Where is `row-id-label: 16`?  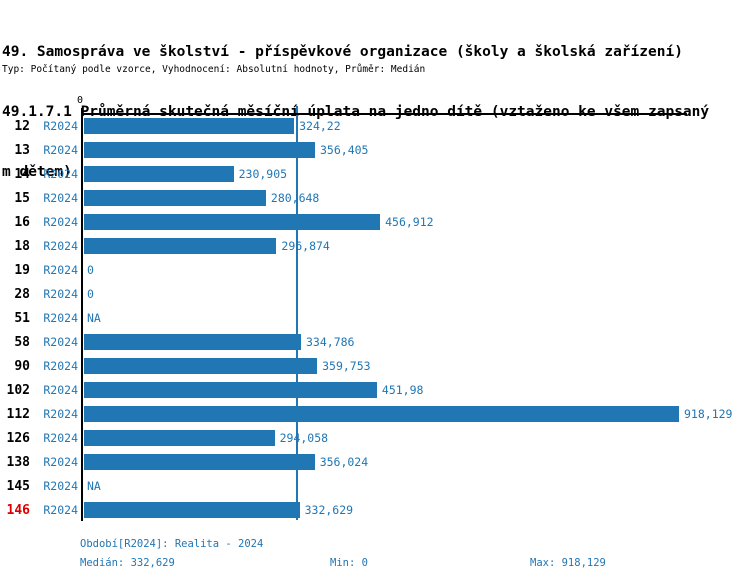 row-id-label: 16 is located at coordinates (22, 222).